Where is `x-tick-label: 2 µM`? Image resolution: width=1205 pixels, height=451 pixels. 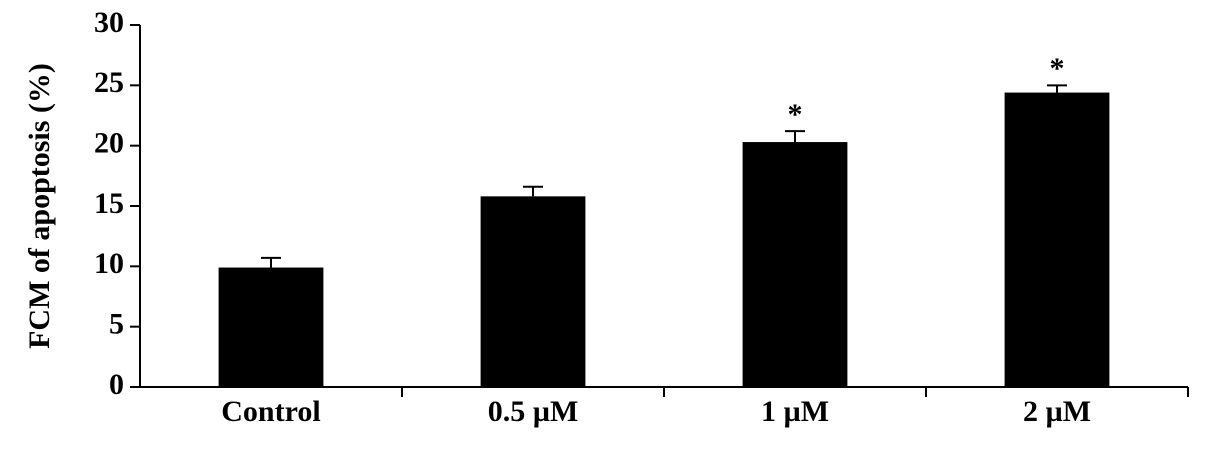 x-tick-label: 2 µM is located at coordinates (1057, 411).